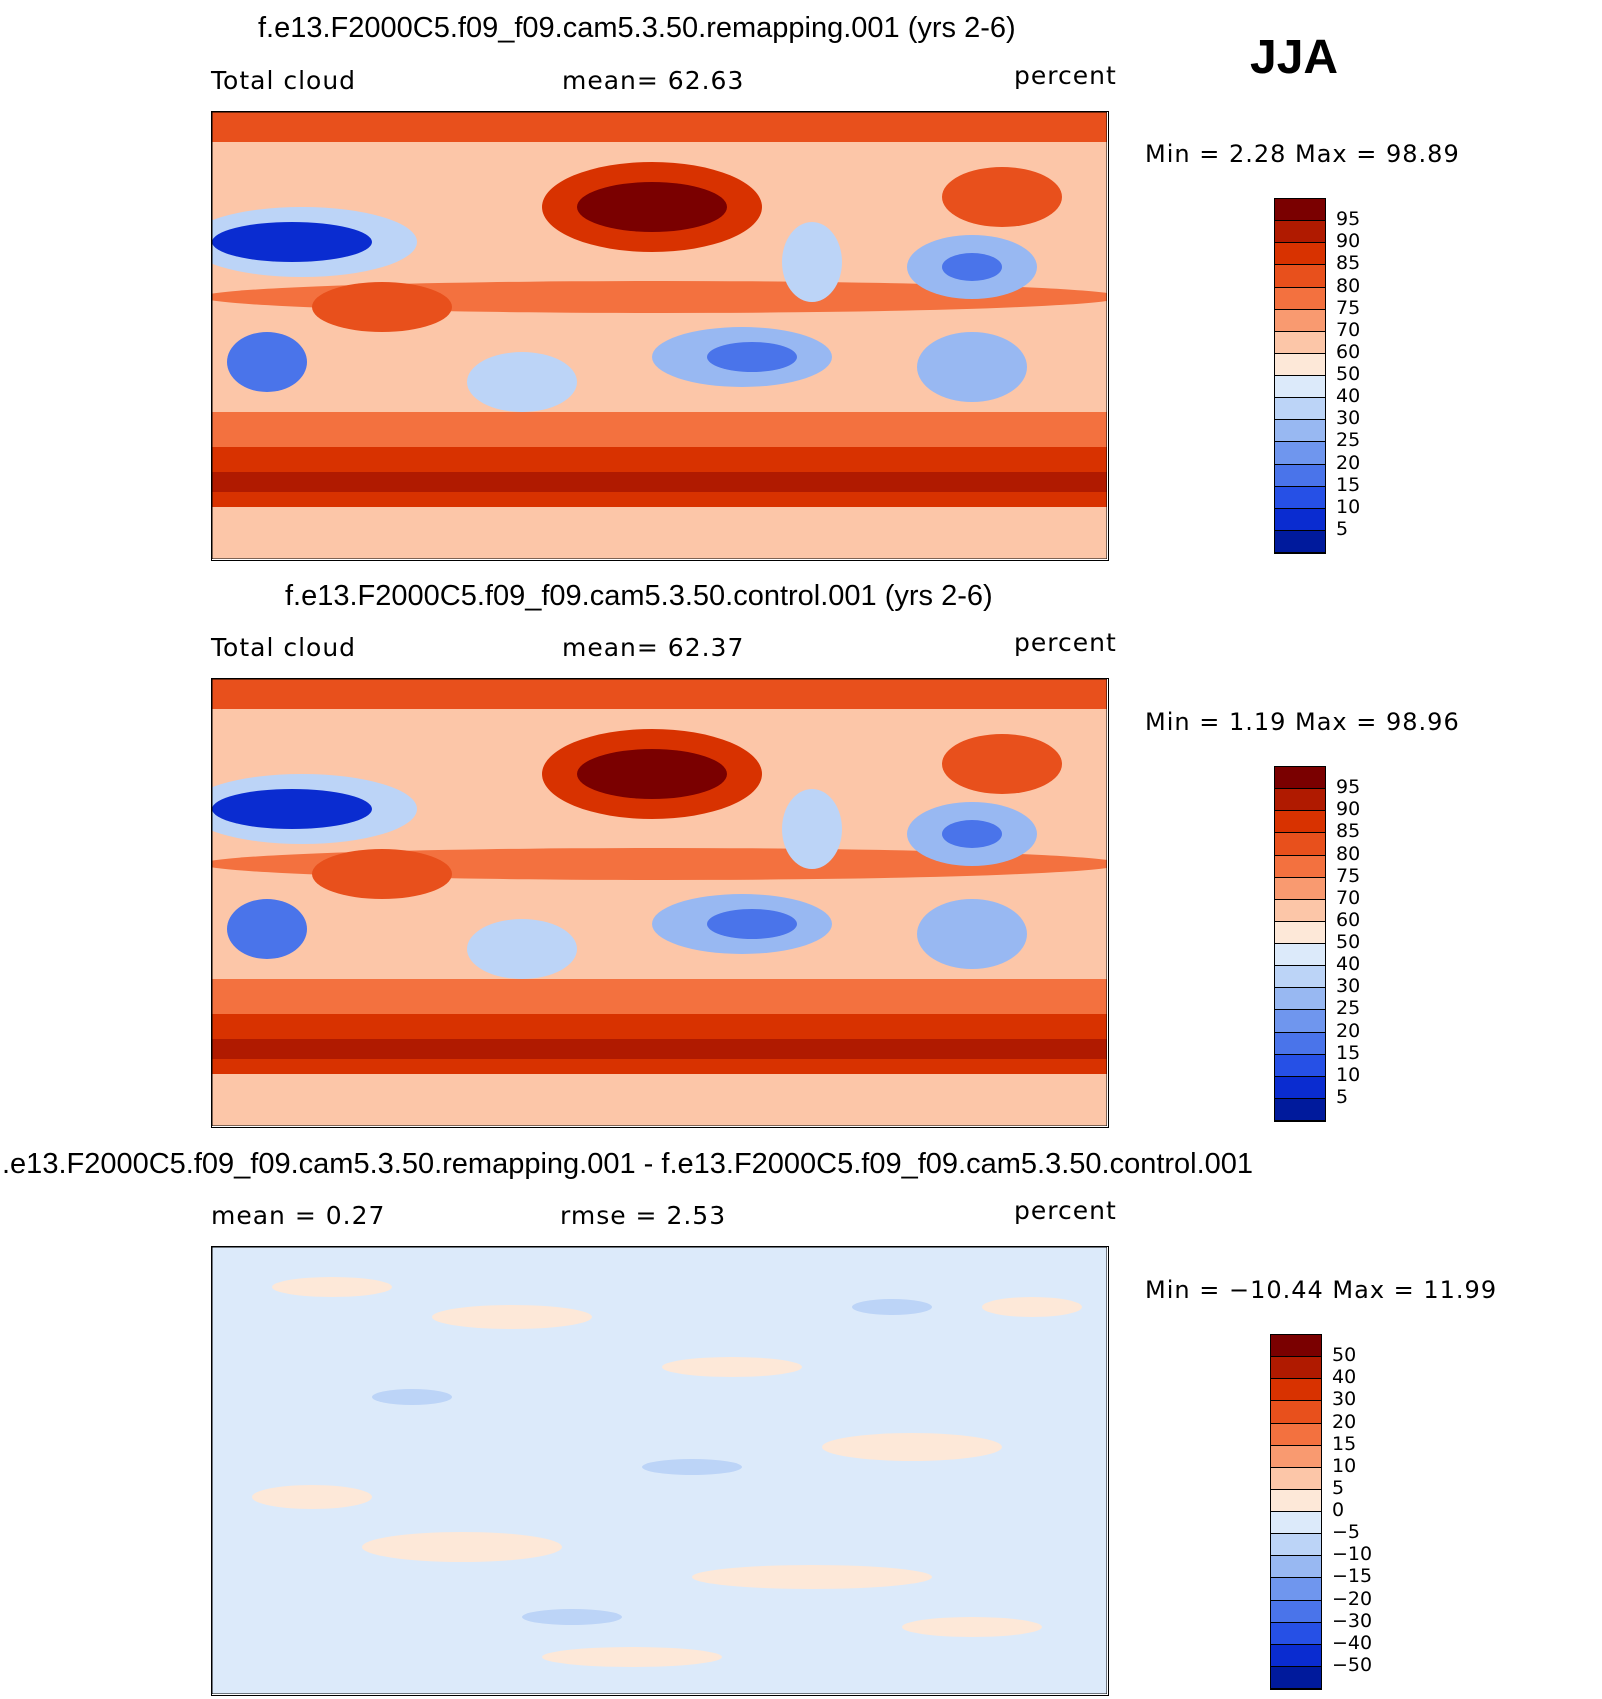  I want to click on north-atlantic-cloud, so click(1002, 764).